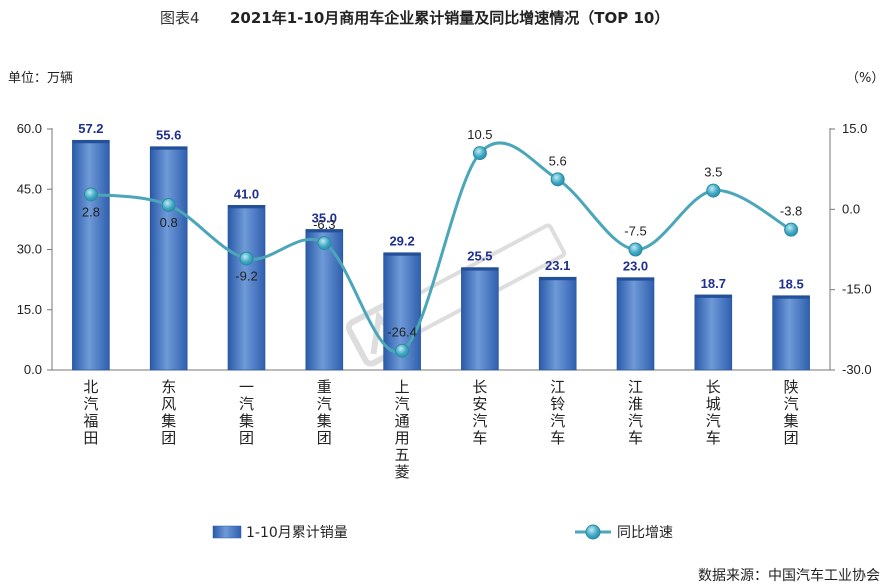  Describe the element at coordinates (791, 211) in the screenshot. I see `growth-value-label: -3.8` at that location.